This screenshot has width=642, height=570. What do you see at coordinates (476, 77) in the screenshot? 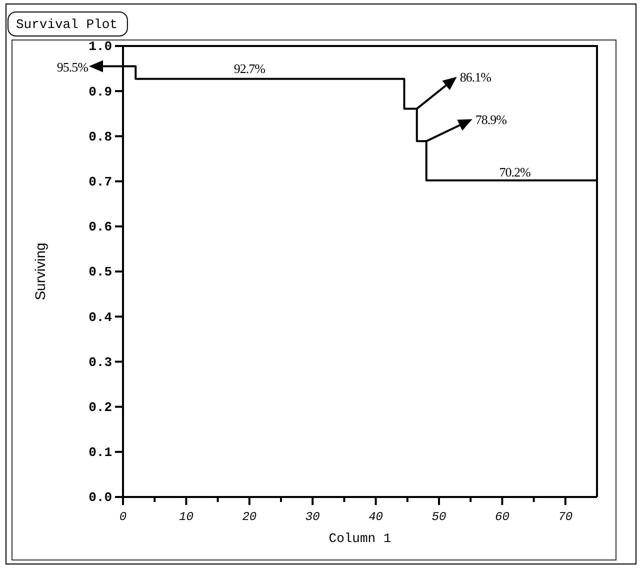
I see `annotation: 86.1%` at bounding box center [476, 77].